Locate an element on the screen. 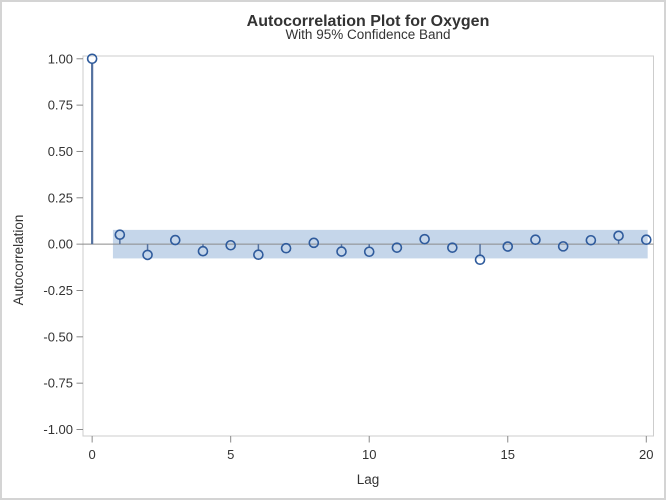 The image size is (666, 500). y-tick-label: 0.75 is located at coordinates (60, 105).